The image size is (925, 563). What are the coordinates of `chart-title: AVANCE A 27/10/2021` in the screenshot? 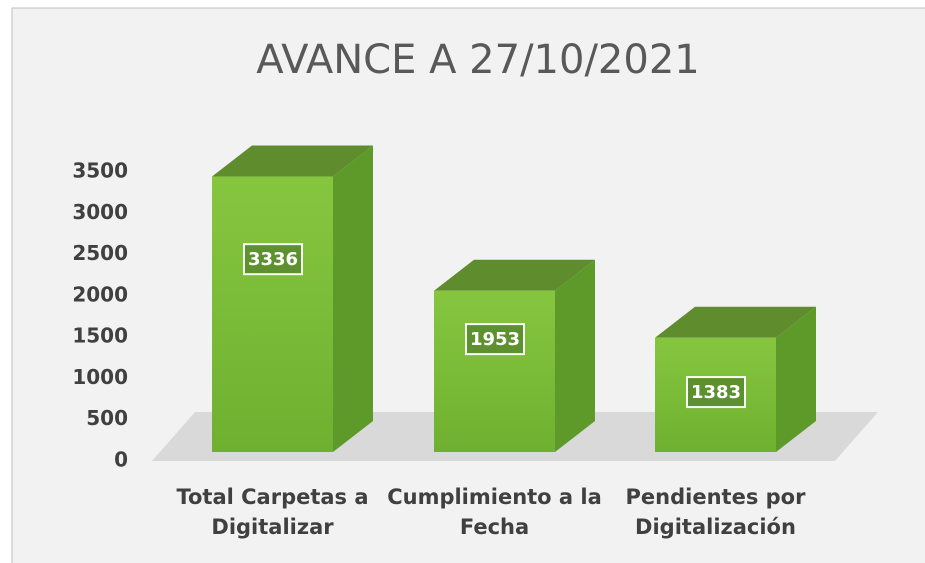 It's located at (477, 60).